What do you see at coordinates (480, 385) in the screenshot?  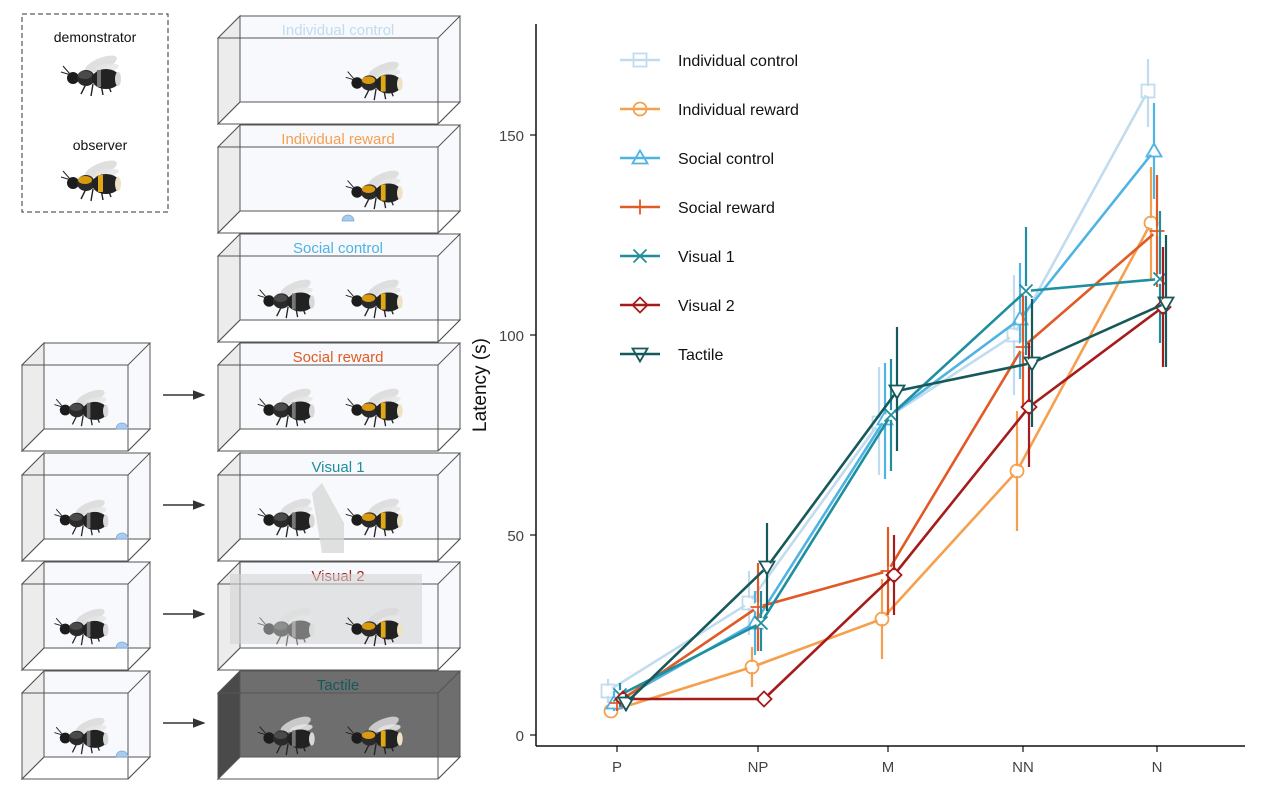 I see `y-axis-title: Latency (s)` at bounding box center [480, 385].